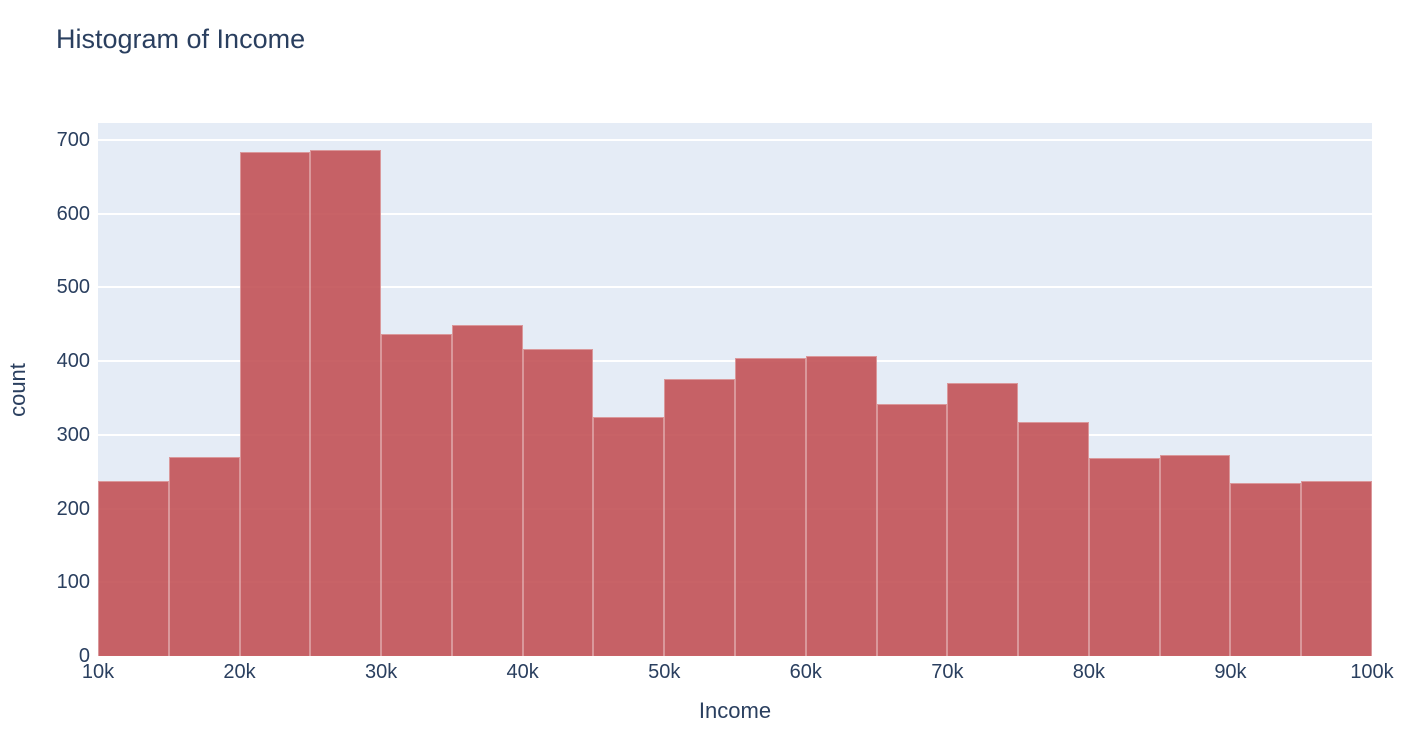  What do you see at coordinates (98, 672) in the screenshot?
I see `x-tick-label: 10k` at bounding box center [98, 672].